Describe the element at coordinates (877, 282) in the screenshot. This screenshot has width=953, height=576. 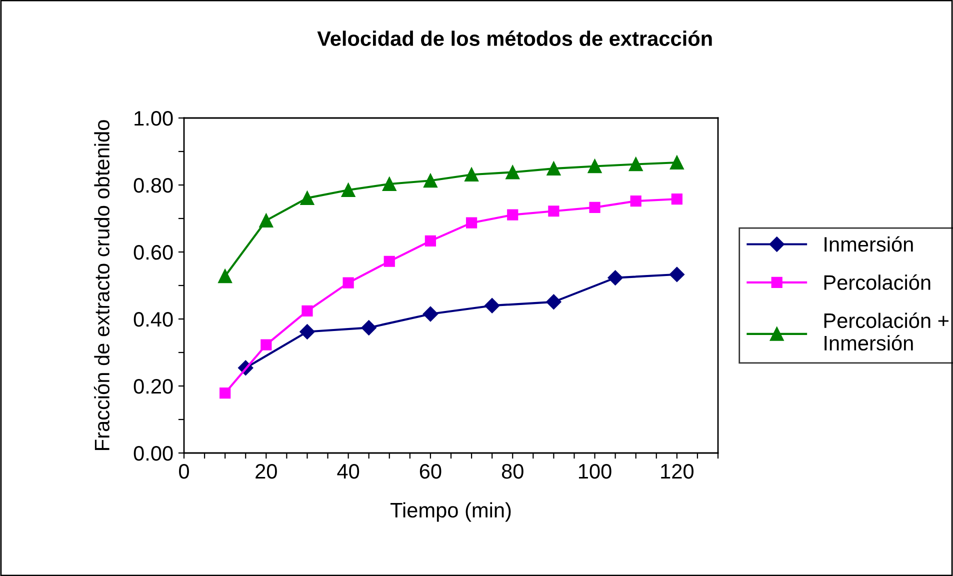
I see `legend-label: Percolación` at that location.